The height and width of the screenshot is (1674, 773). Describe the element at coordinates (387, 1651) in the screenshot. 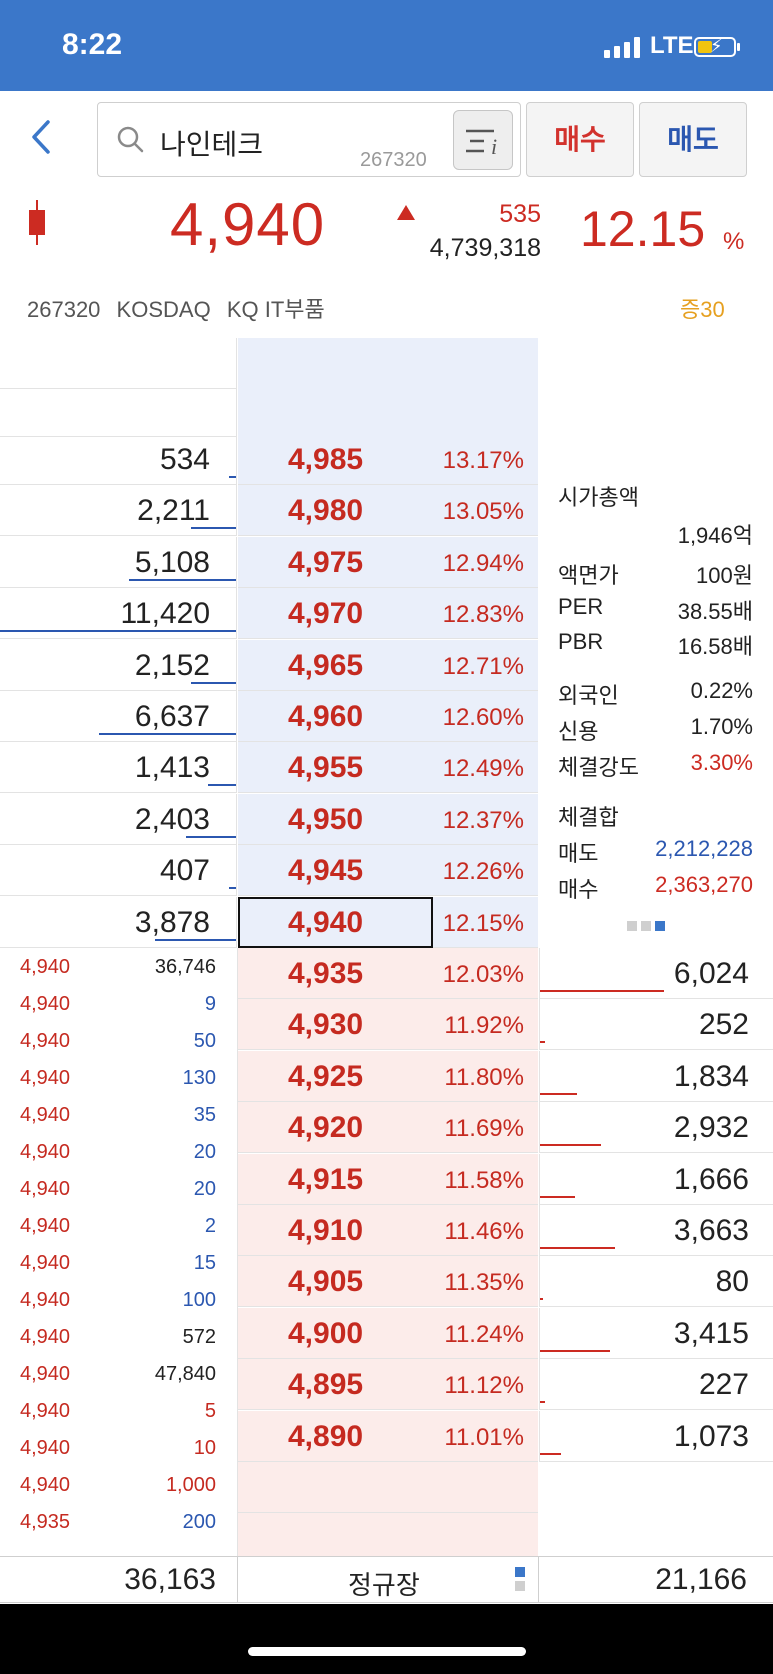

I see `home-indicator` at that location.